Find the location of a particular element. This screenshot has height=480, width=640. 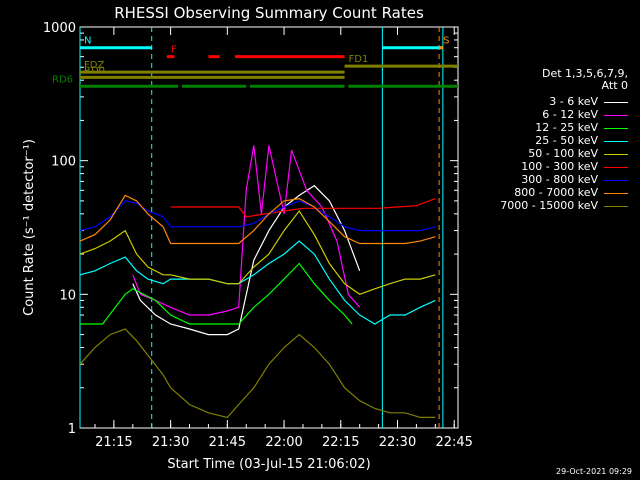

legend-title-line-1: Det 1,3,5,6,7,9, is located at coordinates (584, 73).